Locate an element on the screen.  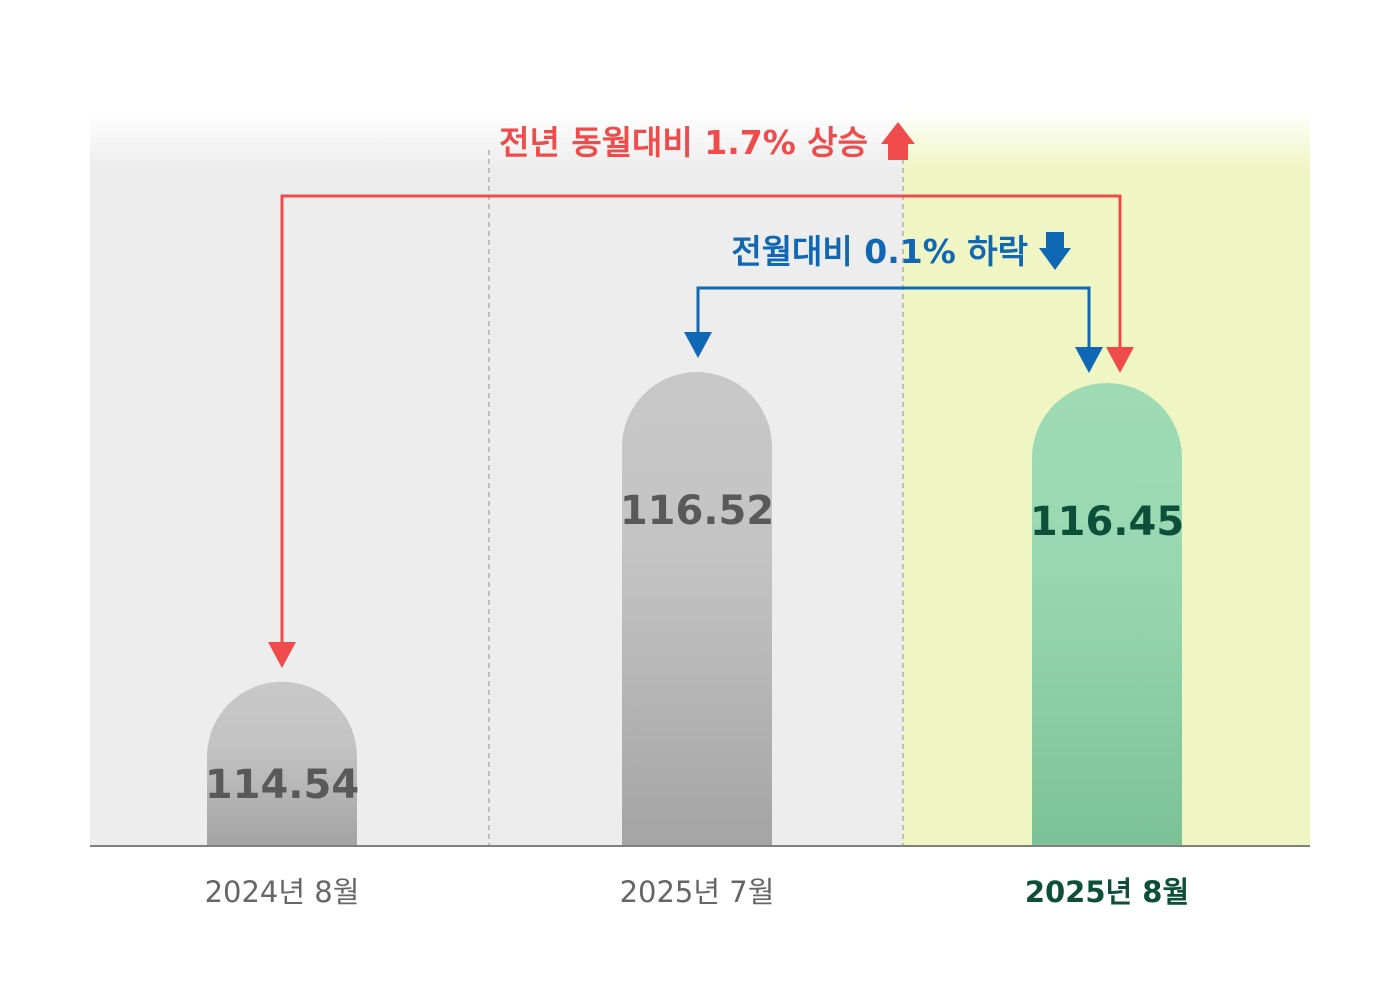
yoy-arrowhead-left is located at coordinates (282, 655).